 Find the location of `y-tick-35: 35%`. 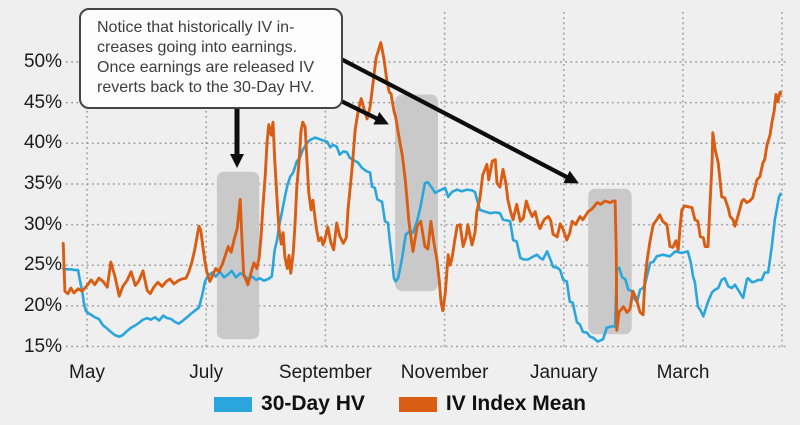

y-tick-35: 35% is located at coordinates (42, 183).